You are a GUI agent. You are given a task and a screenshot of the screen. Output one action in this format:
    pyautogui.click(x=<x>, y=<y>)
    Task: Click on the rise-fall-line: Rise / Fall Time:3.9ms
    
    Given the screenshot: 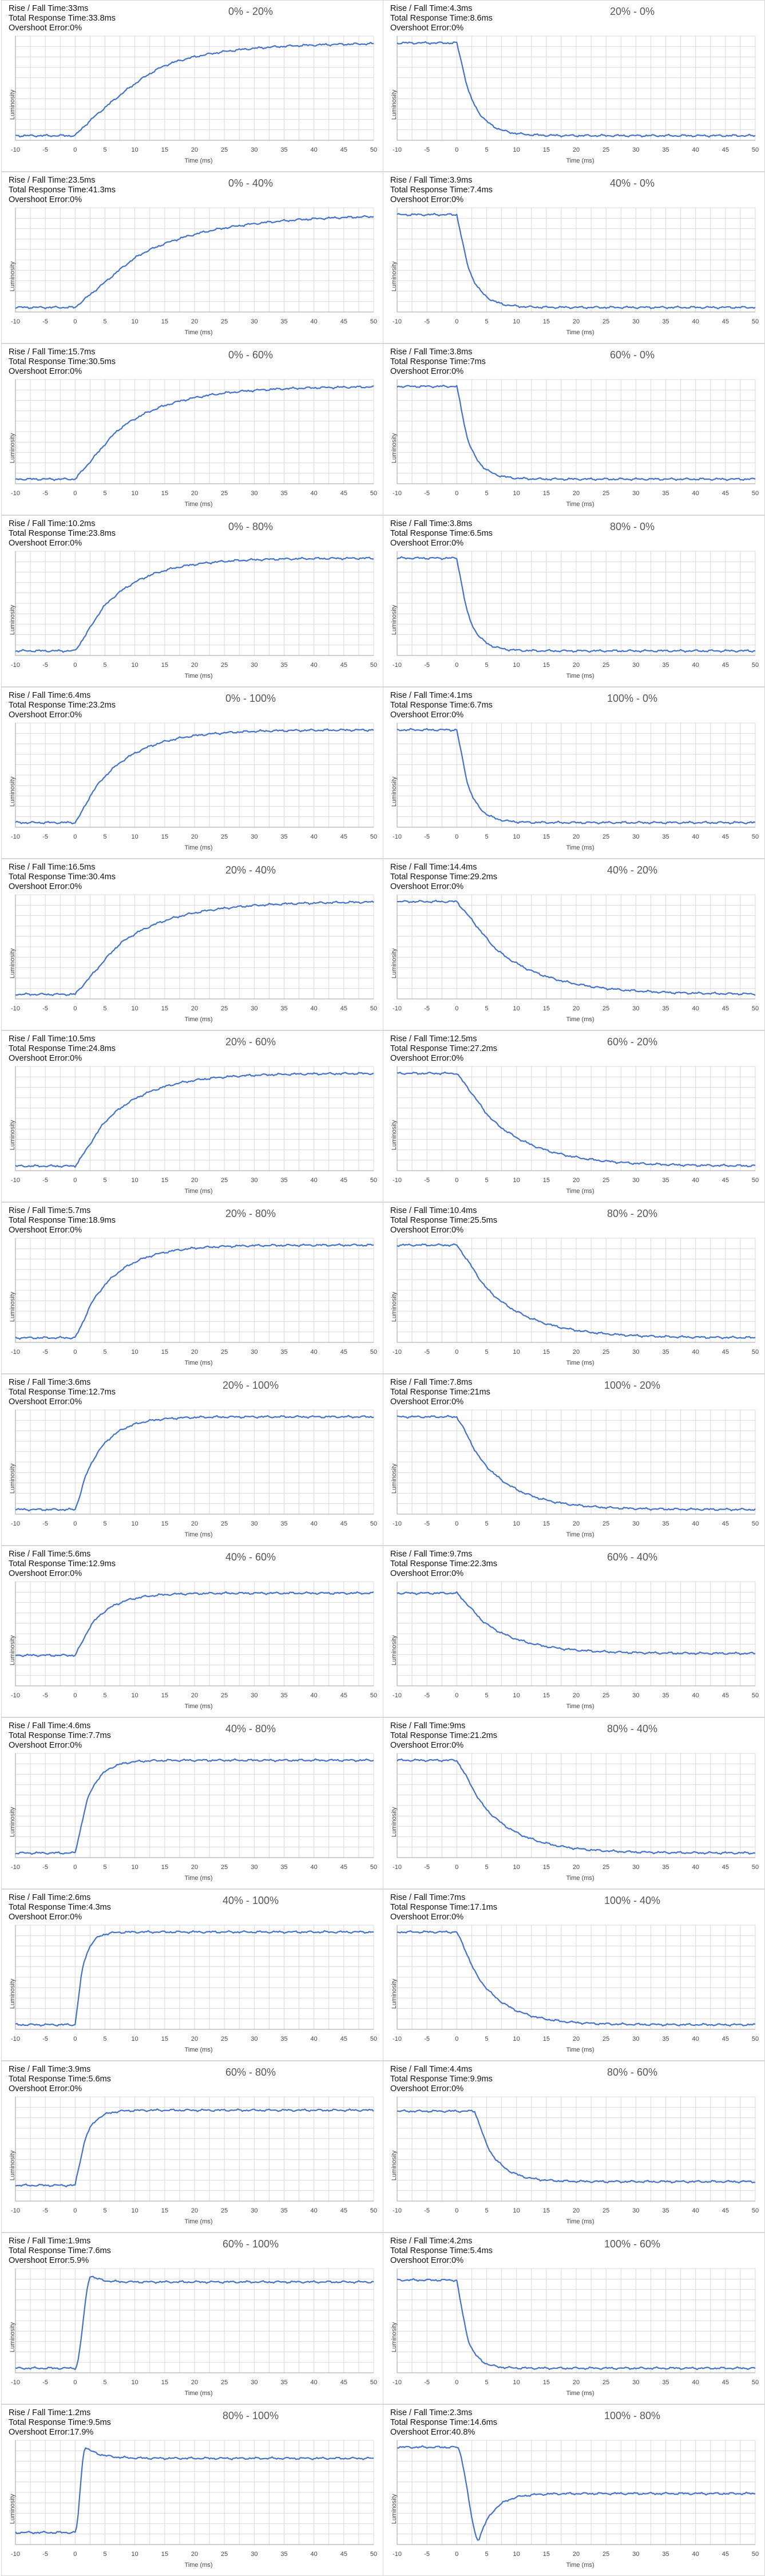 What is the action you would take?
    pyautogui.click(x=60, y=2070)
    